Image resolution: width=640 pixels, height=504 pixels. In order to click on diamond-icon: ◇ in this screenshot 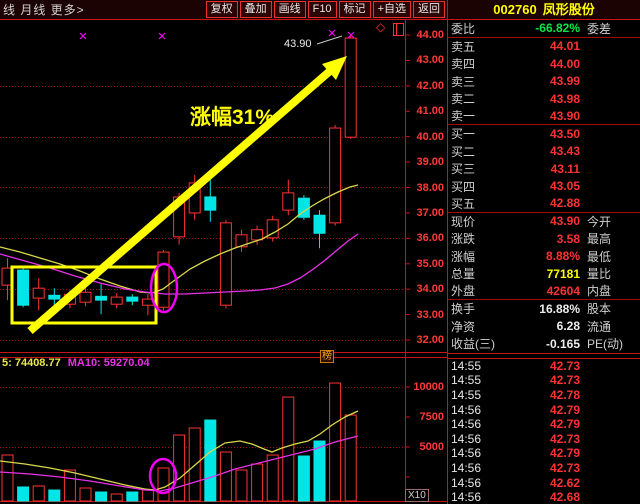, I will do `click(381, 27)`.